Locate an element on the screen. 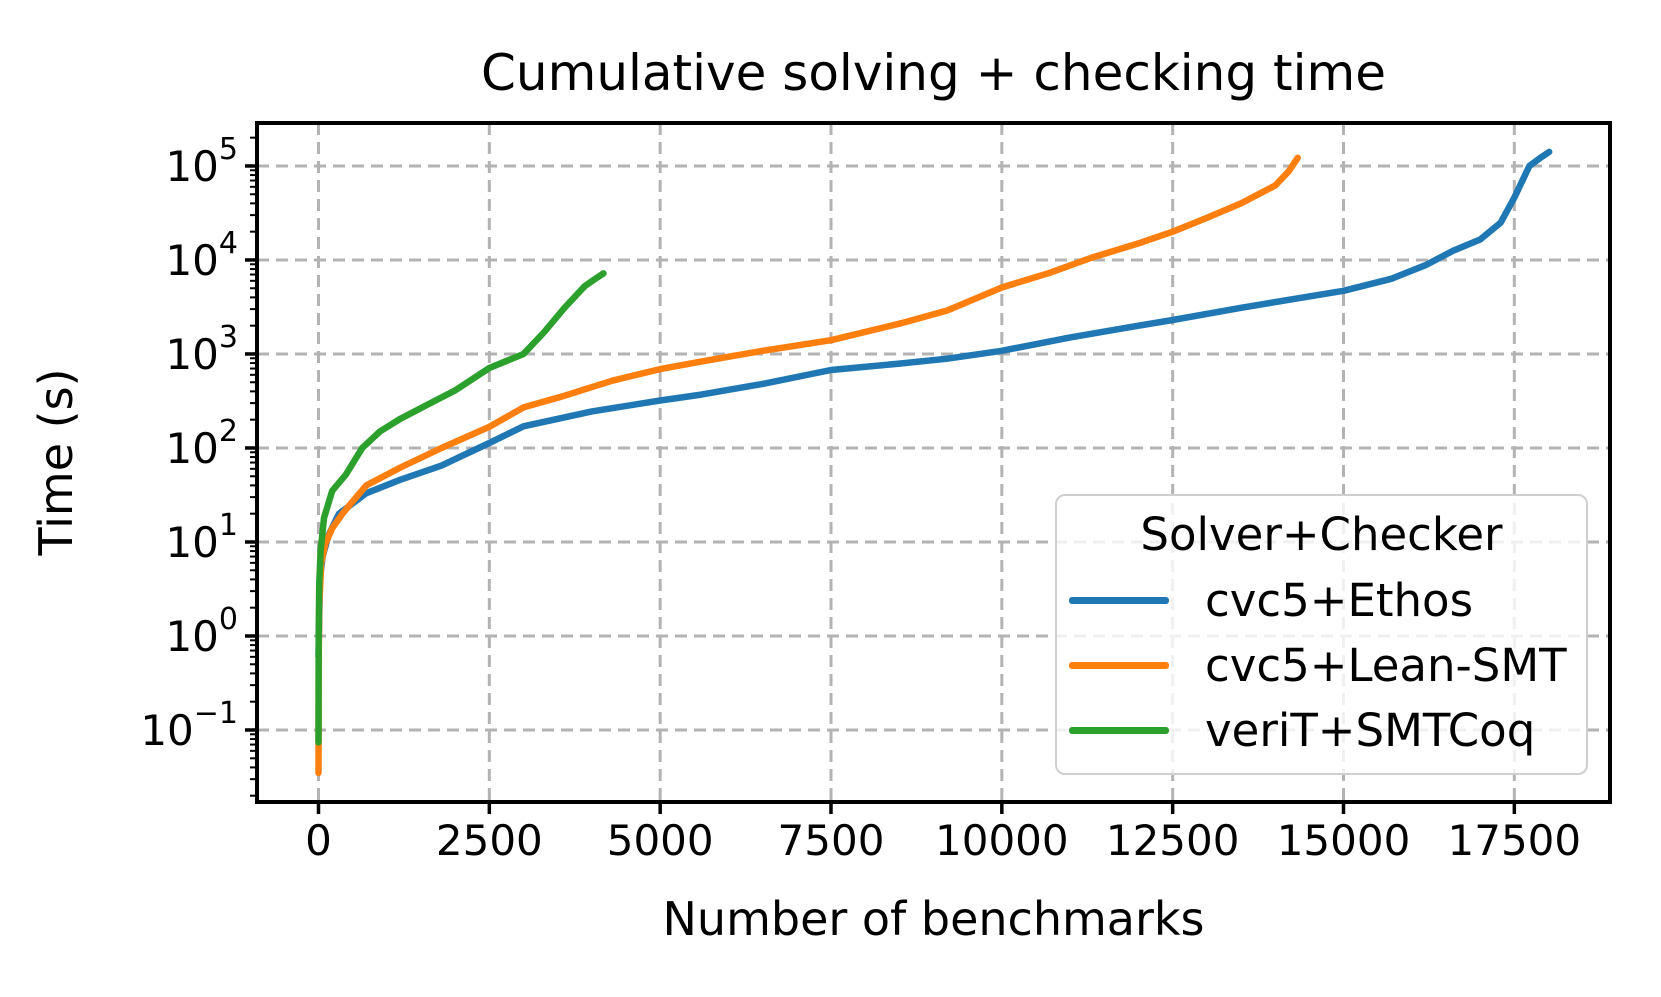 This screenshot has width=1661, height=997. legend-title: Solver+Checker is located at coordinates (1321, 534).